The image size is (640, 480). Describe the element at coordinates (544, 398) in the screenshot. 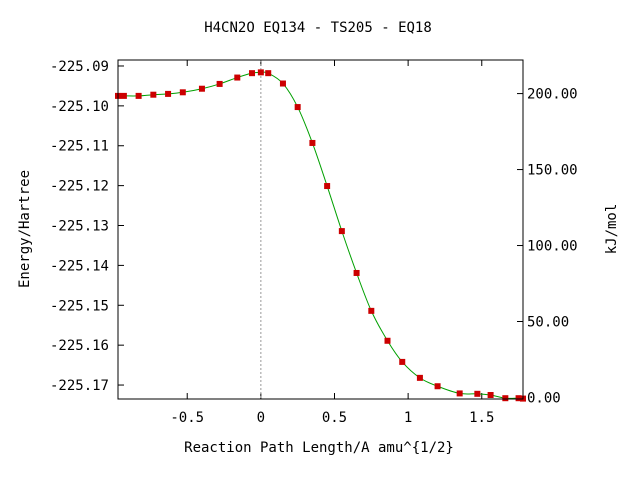

I see `y2-tick-label: 0.00` at that location.